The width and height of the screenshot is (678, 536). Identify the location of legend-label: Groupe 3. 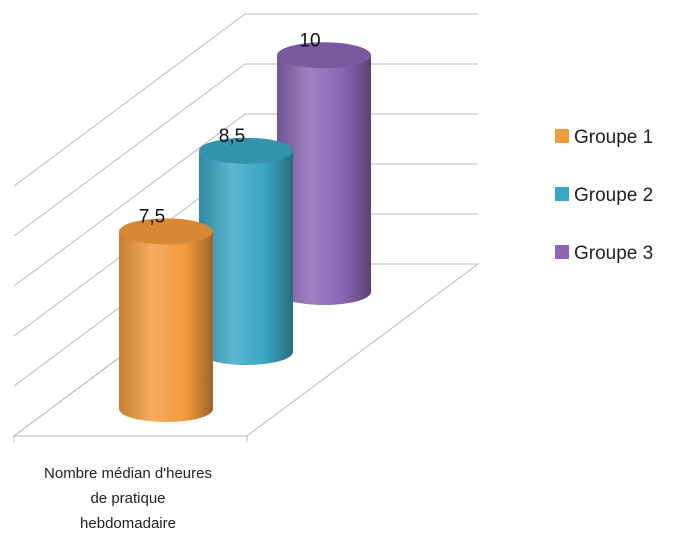
(613, 253).